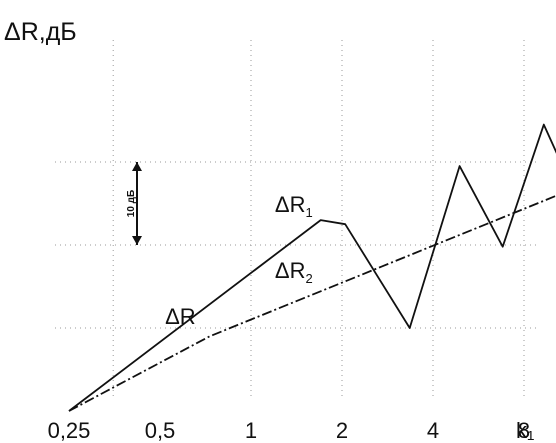  I want to click on scale-bar: 10 дБ, so click(134, 203).